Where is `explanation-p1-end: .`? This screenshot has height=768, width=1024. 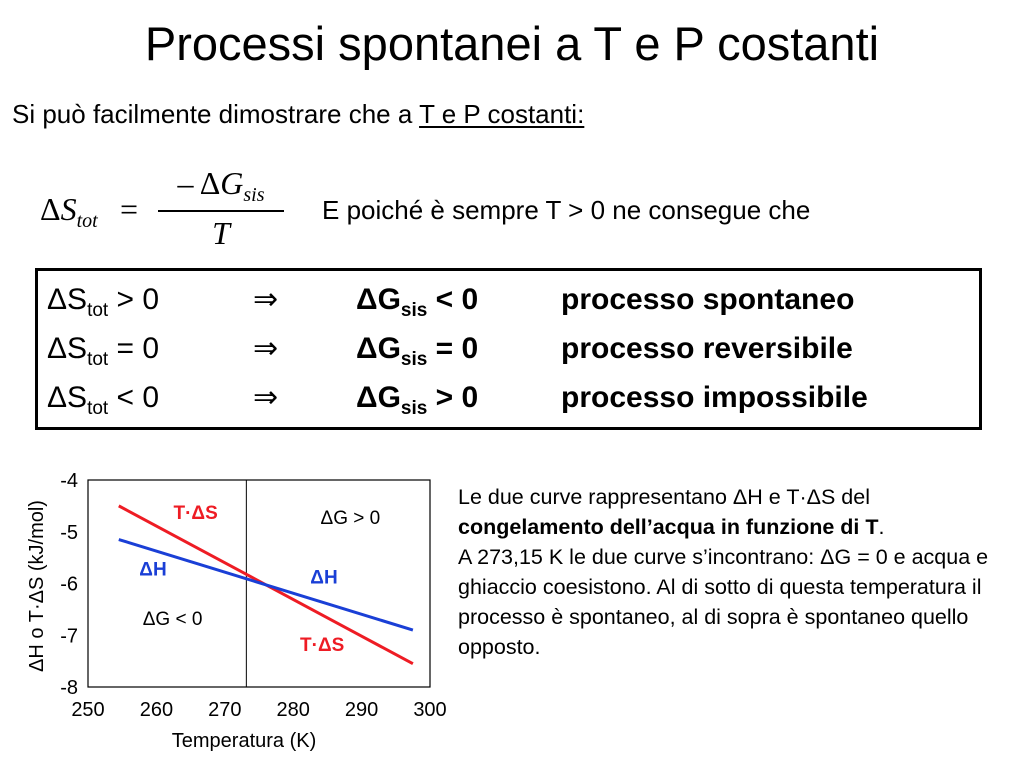 explanation-p1-end: . is located at coordinates (881, 527).